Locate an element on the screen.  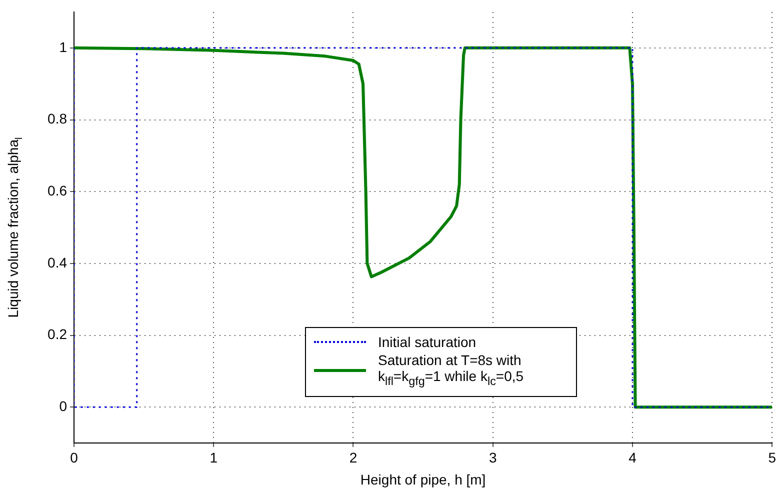
x-tick-label: 1 is located at coordinates (214, 457).